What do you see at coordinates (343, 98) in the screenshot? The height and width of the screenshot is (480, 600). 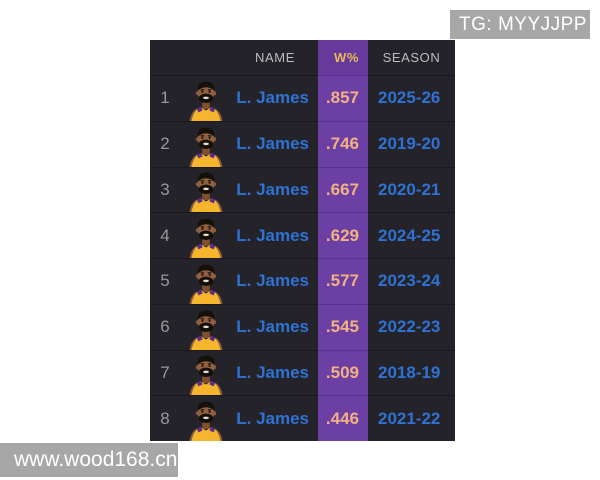 I see `win-pct-value: .857` at bounding box center [343, 98].